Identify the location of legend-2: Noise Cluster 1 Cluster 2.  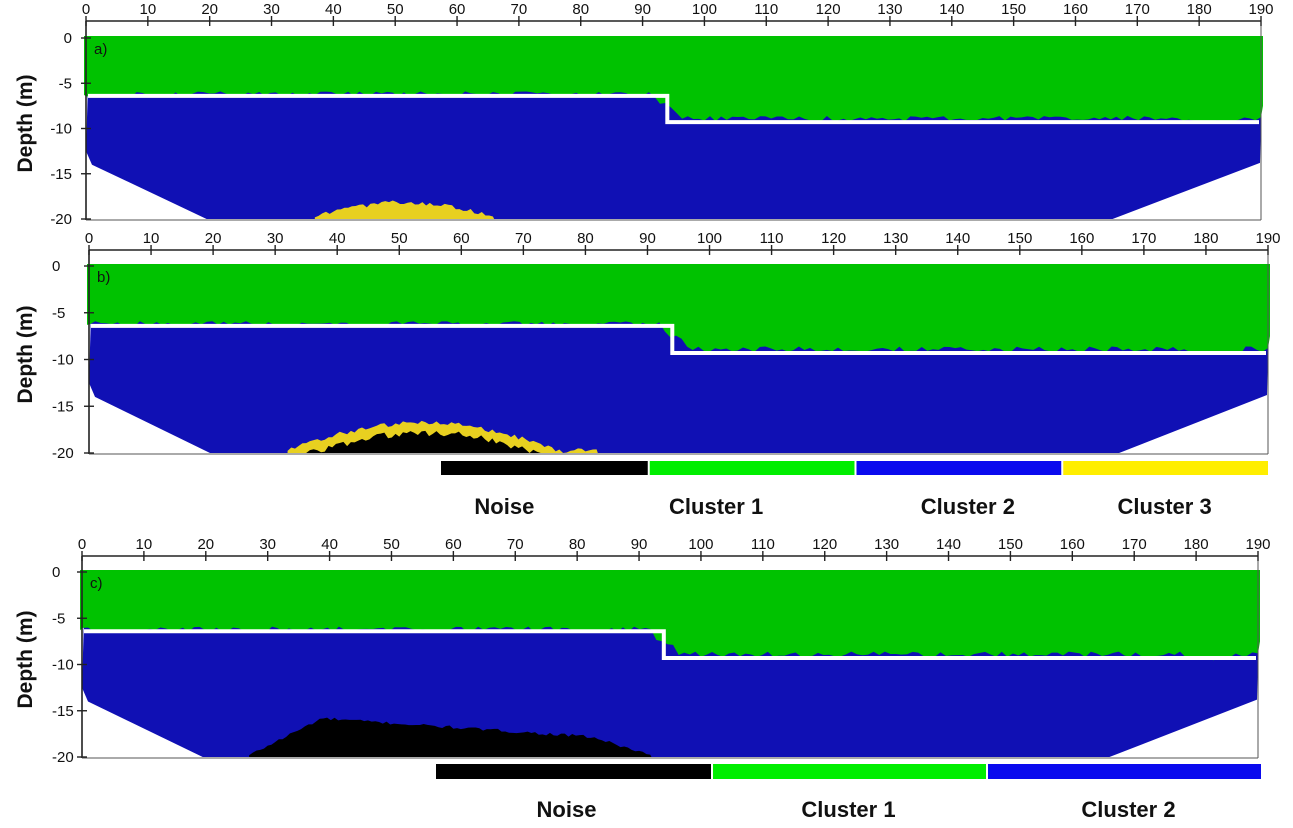
(848, 793).